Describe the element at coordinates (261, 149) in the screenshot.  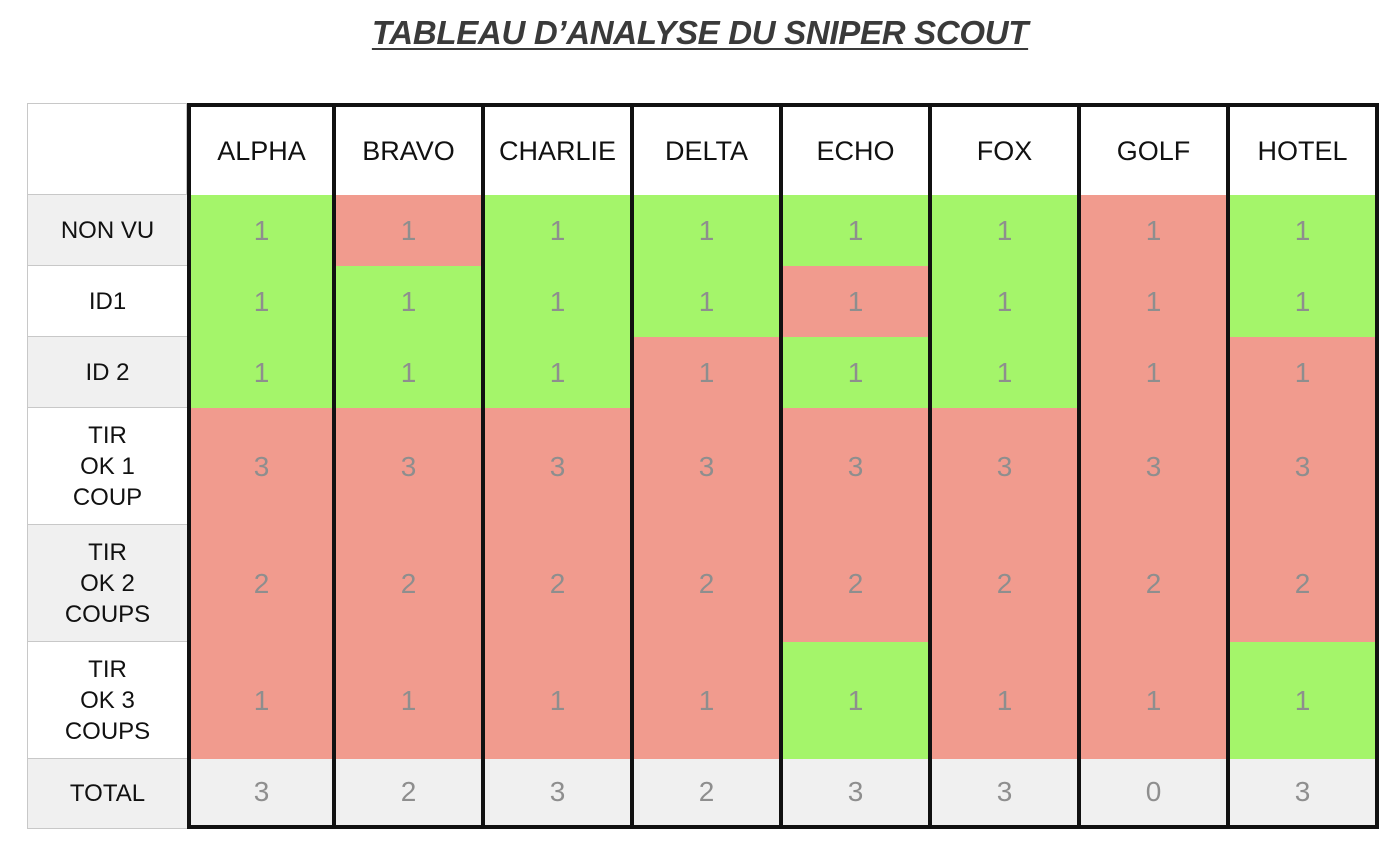
I see `column-header-alpha: ALPHA` at that location.